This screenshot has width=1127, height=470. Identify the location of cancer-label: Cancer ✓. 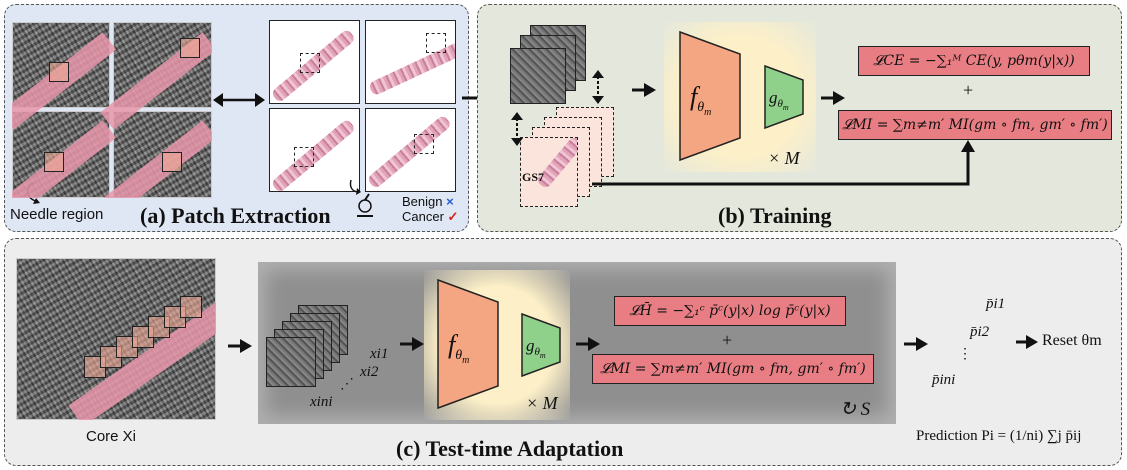
(430, 217).